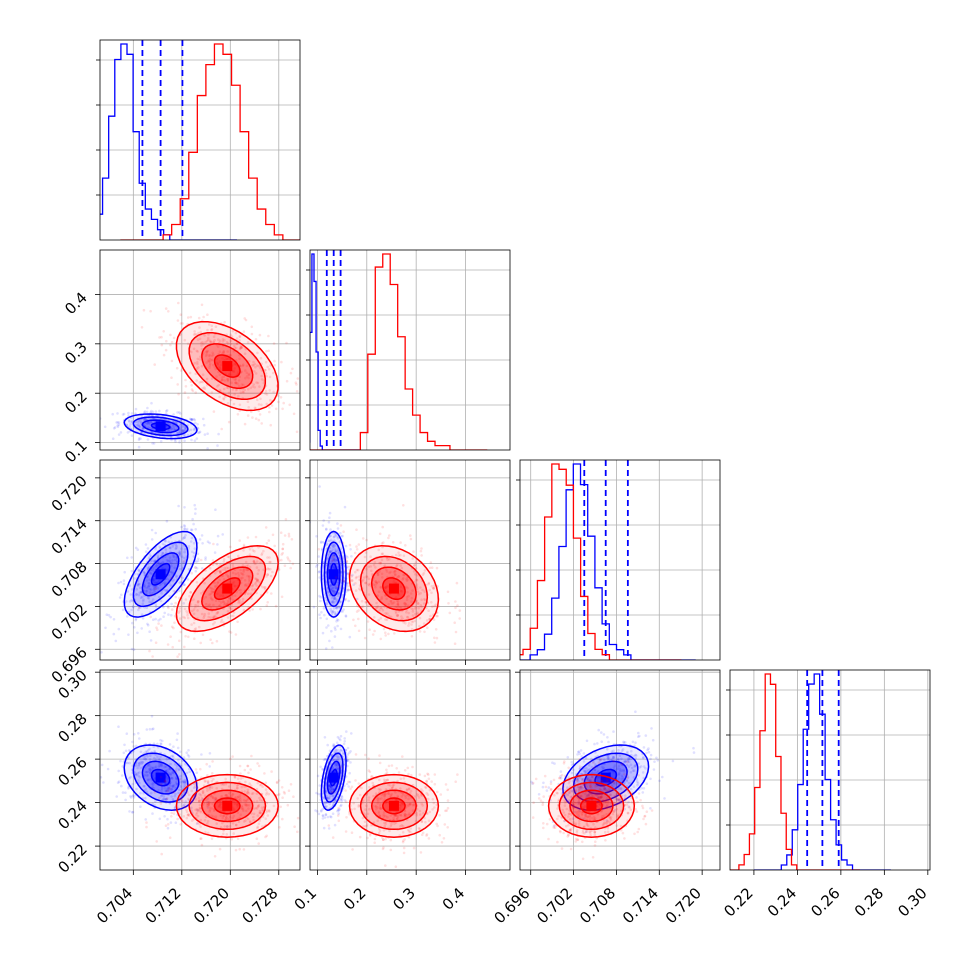 This screenshot has width=970, height=970. I want to click on density-peak, so click(393, 805).